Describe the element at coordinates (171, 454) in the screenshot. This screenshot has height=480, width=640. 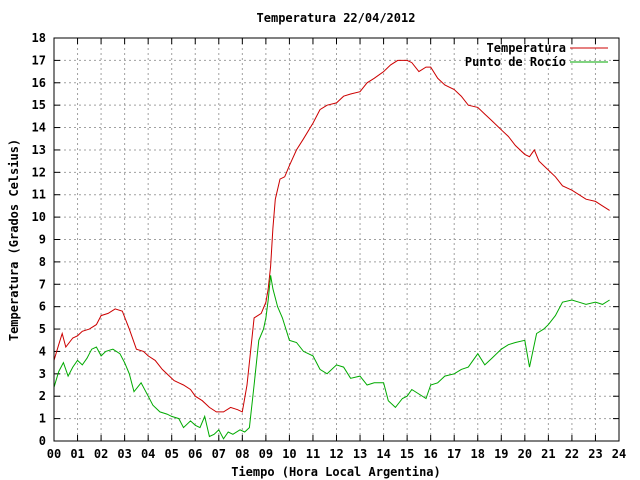
I see `x-tick-label: 05` at that location.